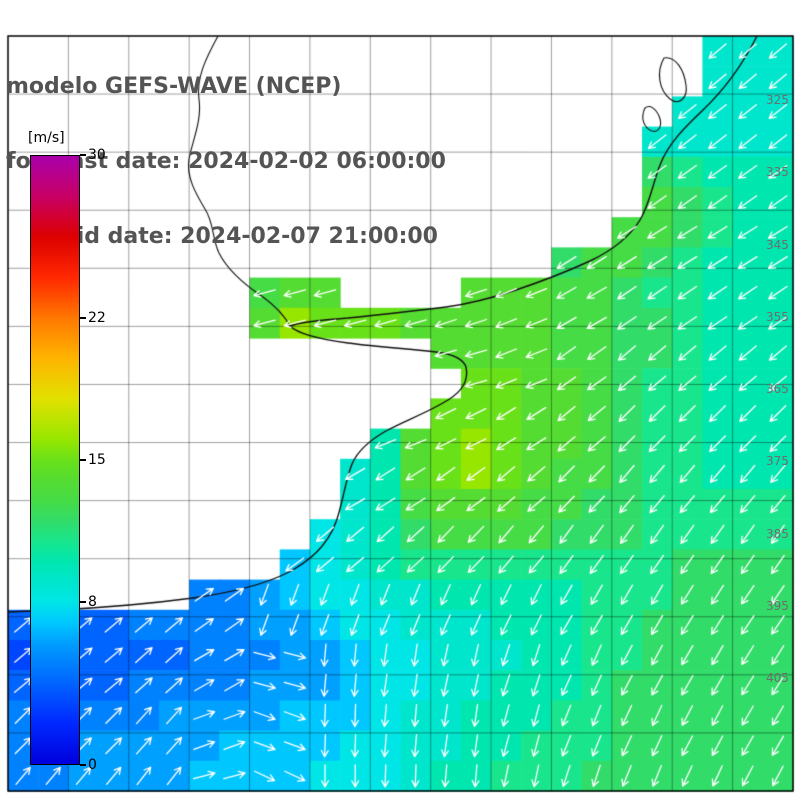 This screenshot has height=800, width=800. Describe the element at coordinates (46, 138) in the screenshot. I see `colorbar-unit-label: [m/s]` at that location.